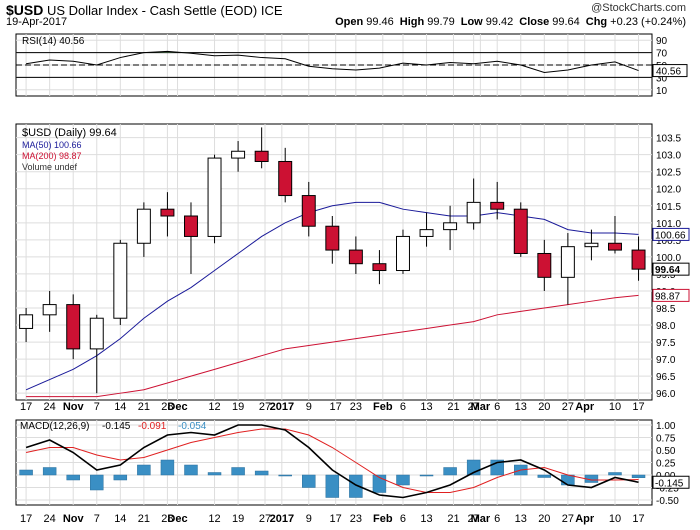  I want to click on x-axis-label: 7, so click(97, 519).